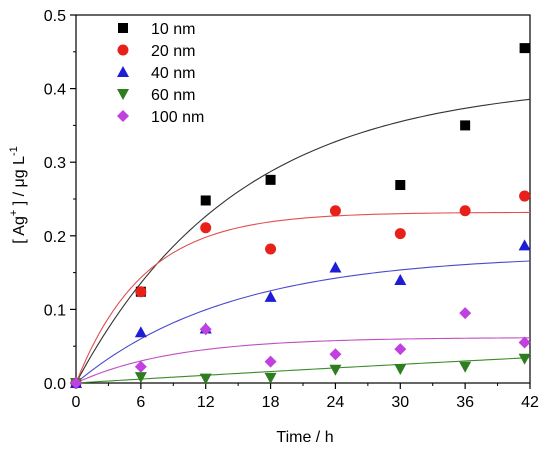 The width and height of the screenshot is (550, 450). I want to click on x-tick-label: 36, so click(465, 402).